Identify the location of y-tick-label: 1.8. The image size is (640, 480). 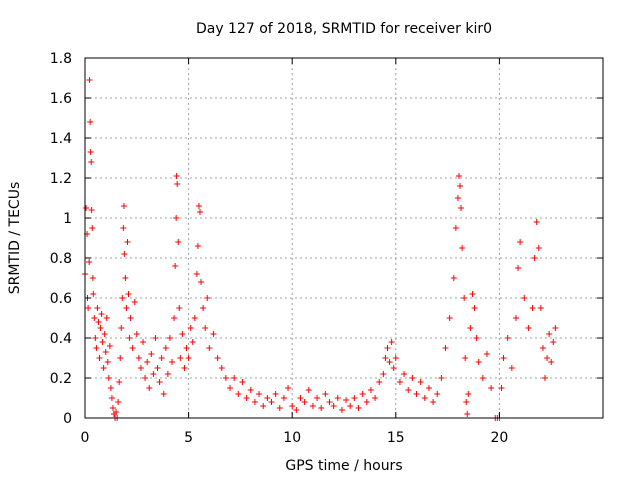
(61, 59).